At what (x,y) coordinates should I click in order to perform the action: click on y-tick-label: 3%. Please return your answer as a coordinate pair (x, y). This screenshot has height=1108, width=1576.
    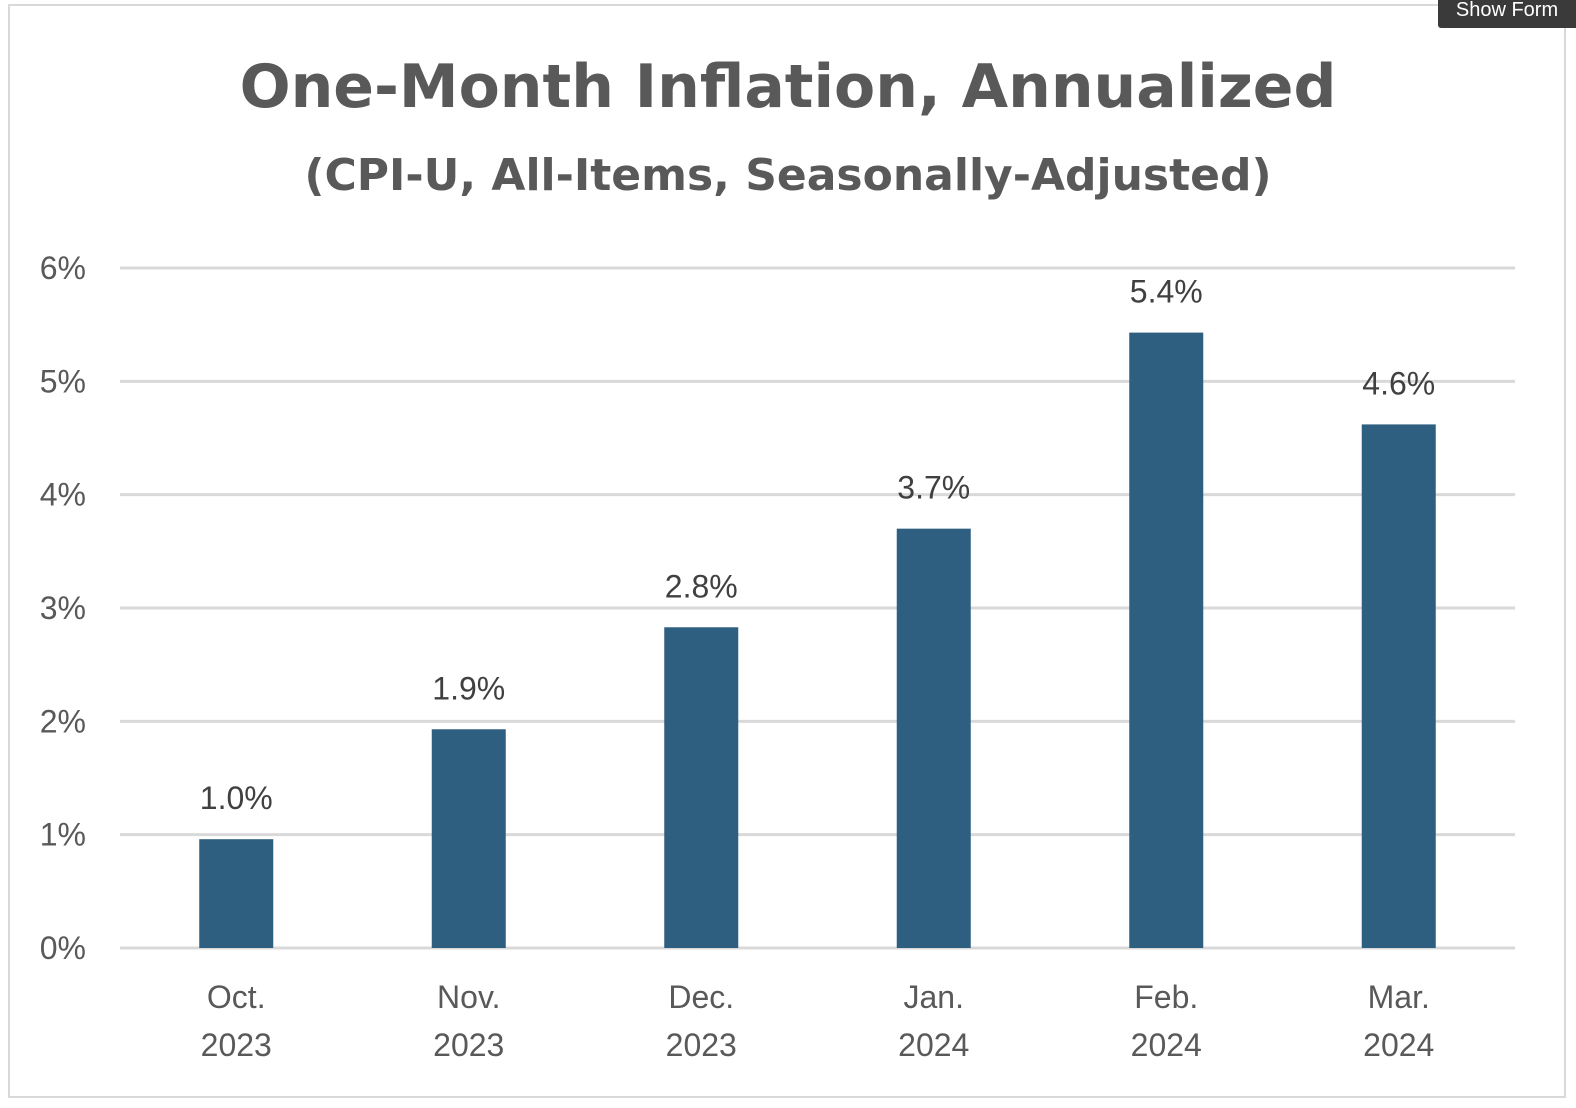
    Looking at the image, I should click on (63, 608).